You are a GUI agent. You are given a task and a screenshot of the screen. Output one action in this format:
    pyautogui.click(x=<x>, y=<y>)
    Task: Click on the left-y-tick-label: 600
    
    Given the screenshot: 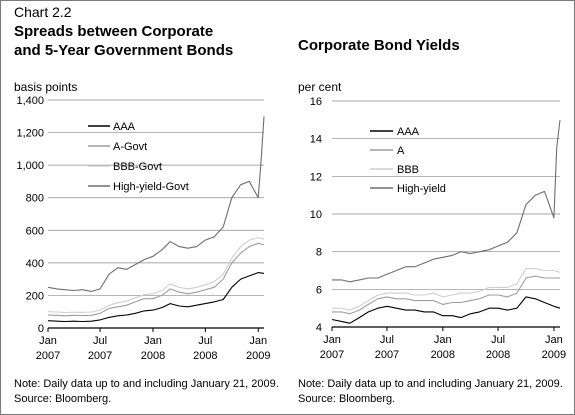 What is the action you would take?
    pyautogui.click(x=35, y=231)
    